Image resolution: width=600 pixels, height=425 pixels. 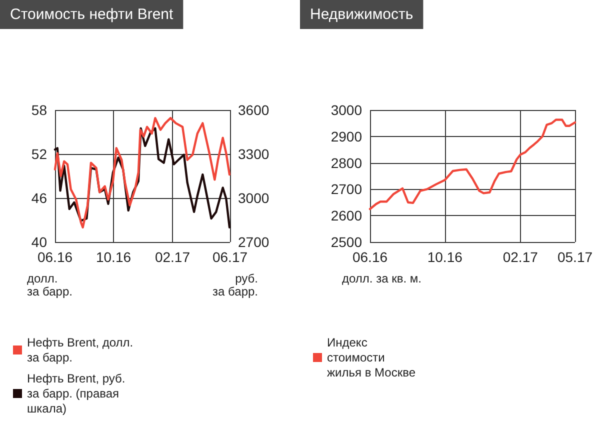 What do you see at coordinates (346, 136) in the screenshot?
I see `y-tick-label: 2900` at bounding box center [346, 136].